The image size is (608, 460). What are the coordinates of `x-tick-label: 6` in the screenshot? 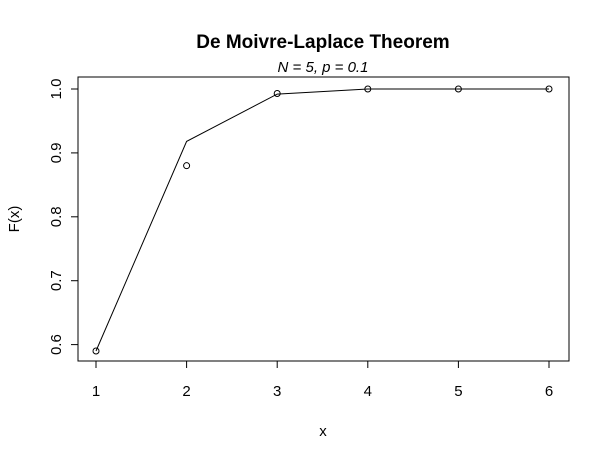 It's located at (549, 391).